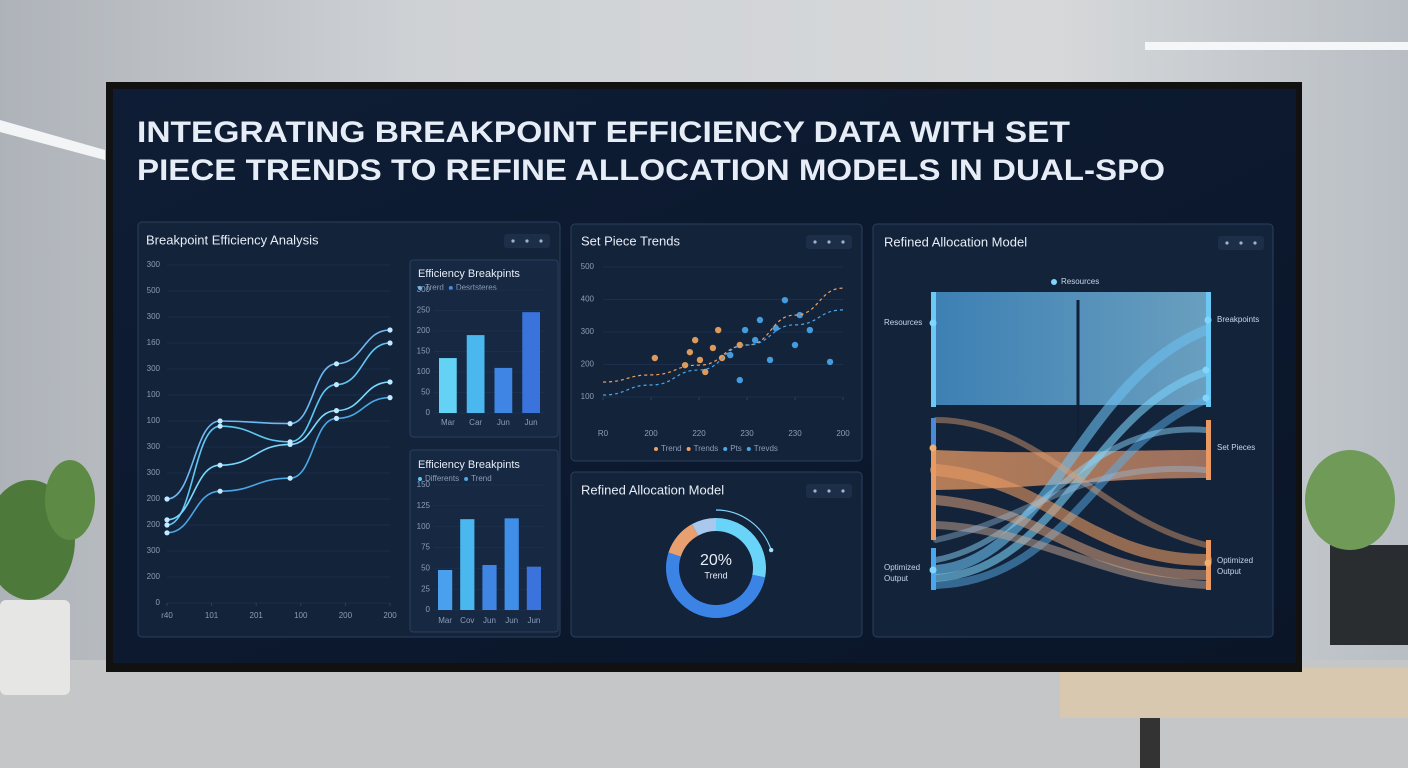  Describe the element at coordinates (588, 299) in the screenshot. I see `y-tick-label: 400` at that location.